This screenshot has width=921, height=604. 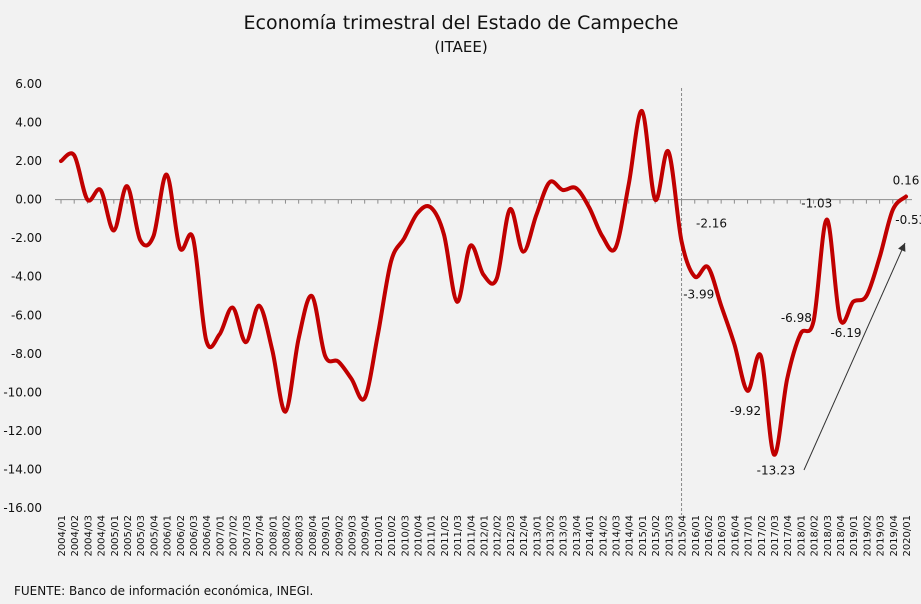 What do you see at coordinates (511, 536) in the screenshot?
I see `x-tick-label: 2012/03` at bounding box center [511, 536].